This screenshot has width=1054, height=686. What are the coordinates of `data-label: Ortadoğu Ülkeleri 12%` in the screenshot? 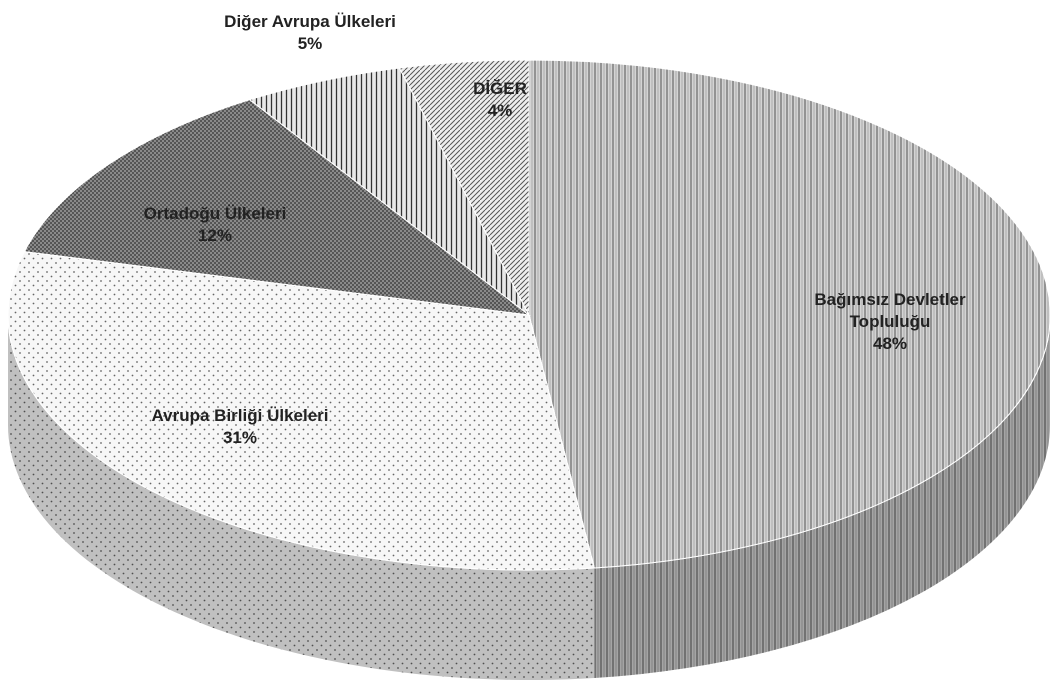 It's located at (215, 225).